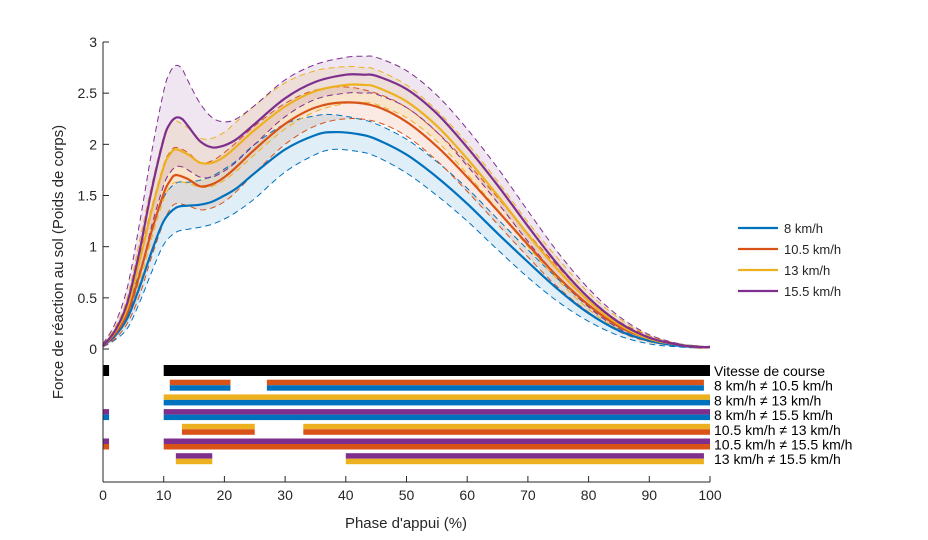 Image resolution: width=928 pixels, height=540 pixels. What do you see at coordinates (528, 495) in the screenshot?
I see `x-tick-label: 70` at bounding box center [528, 495].